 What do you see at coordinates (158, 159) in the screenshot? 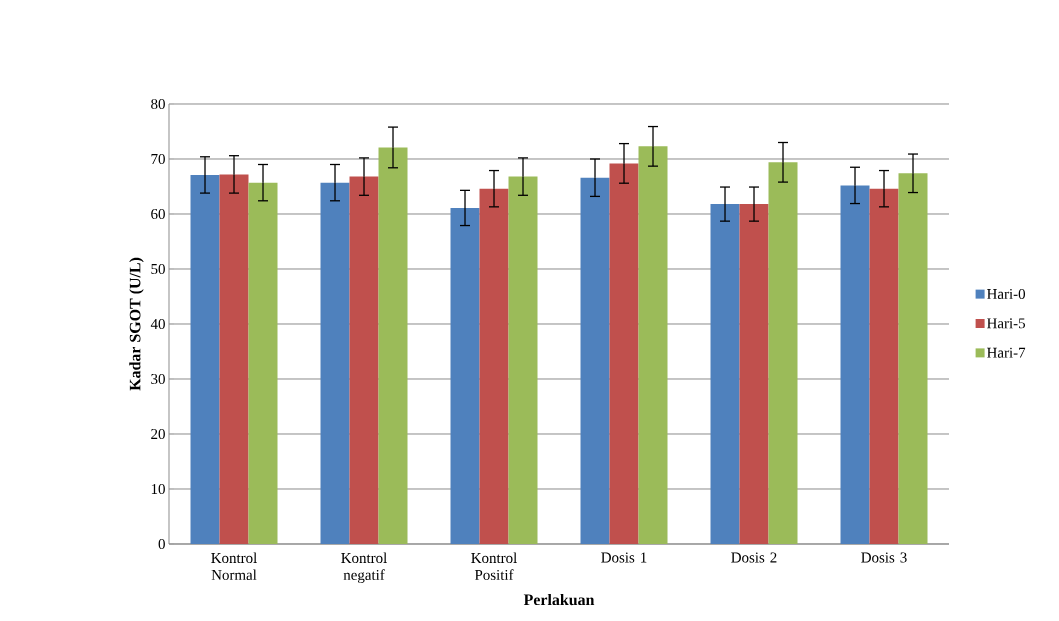
I see `y-tick-label: 70` at bounding box center [158, 159].